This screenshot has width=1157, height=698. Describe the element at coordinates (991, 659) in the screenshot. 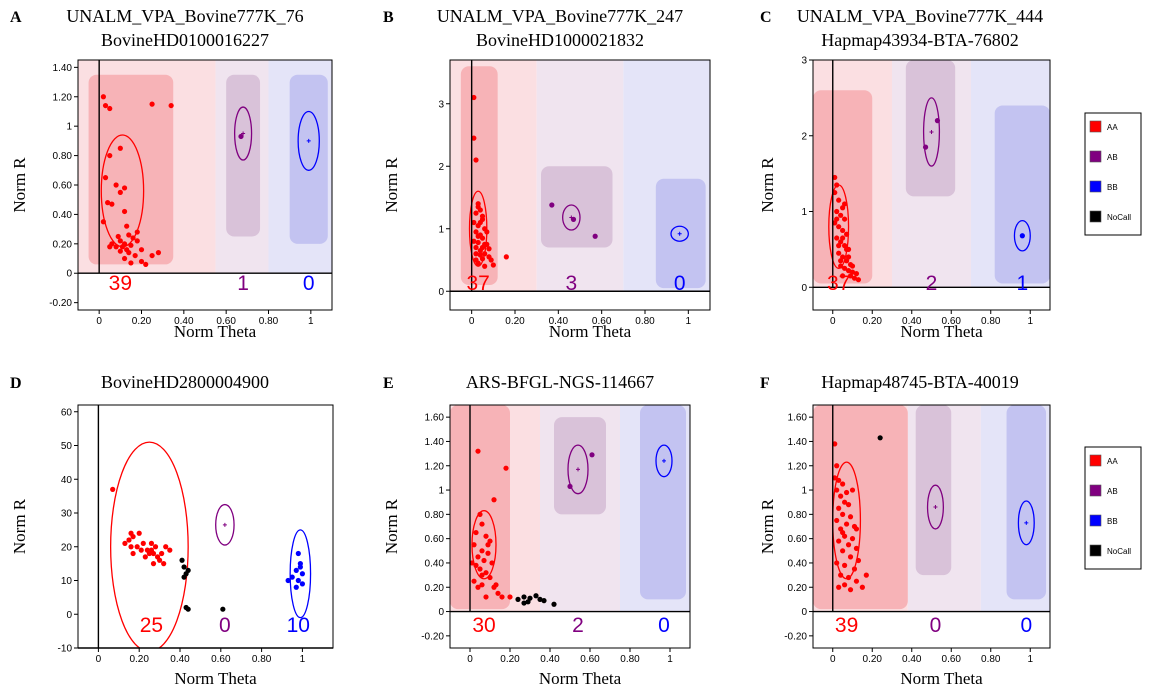

I see `x-tick-label: 0.80` at that location.